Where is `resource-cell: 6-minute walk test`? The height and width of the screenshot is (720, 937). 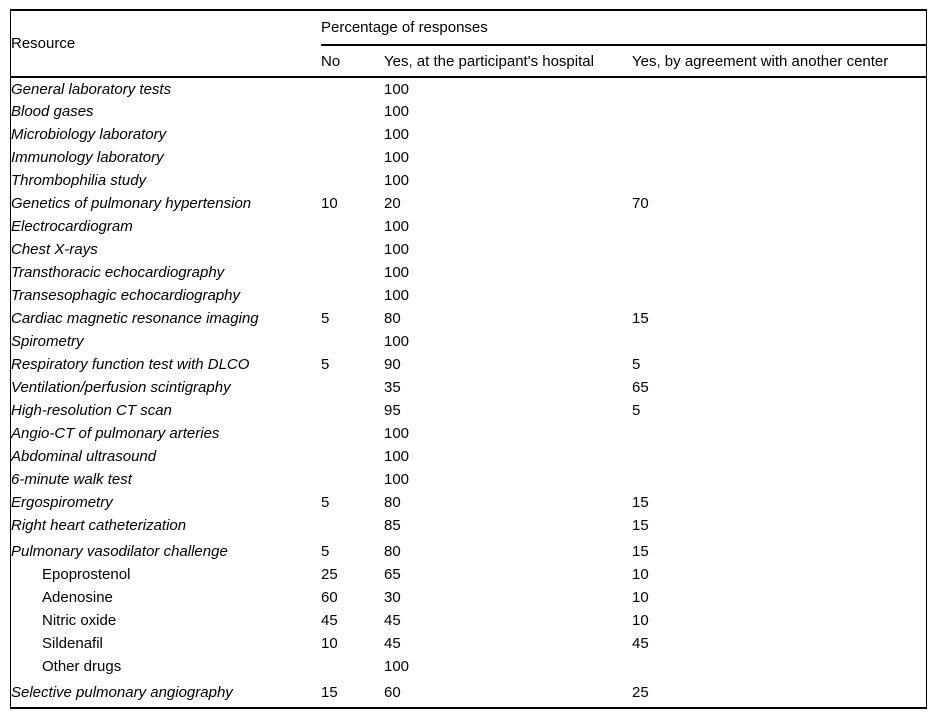 resource-cell: 6-minute walk test is located at coordinates (71, 479).